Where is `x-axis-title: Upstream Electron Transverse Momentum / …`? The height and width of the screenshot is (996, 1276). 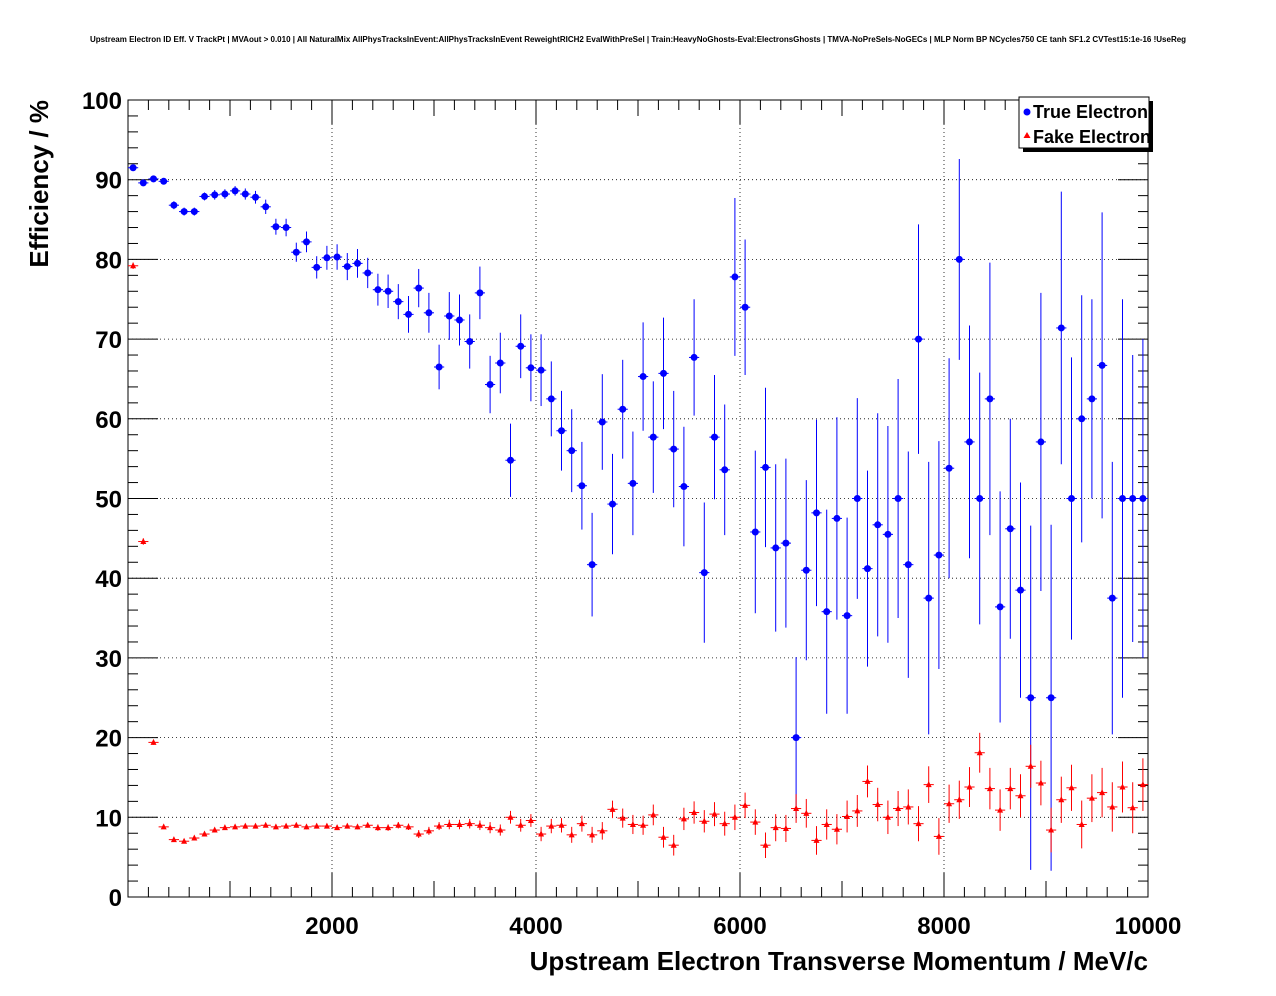 x-axis-title: Upstream Electron Transverse Momentum / … is located at coordinates (839, 961).